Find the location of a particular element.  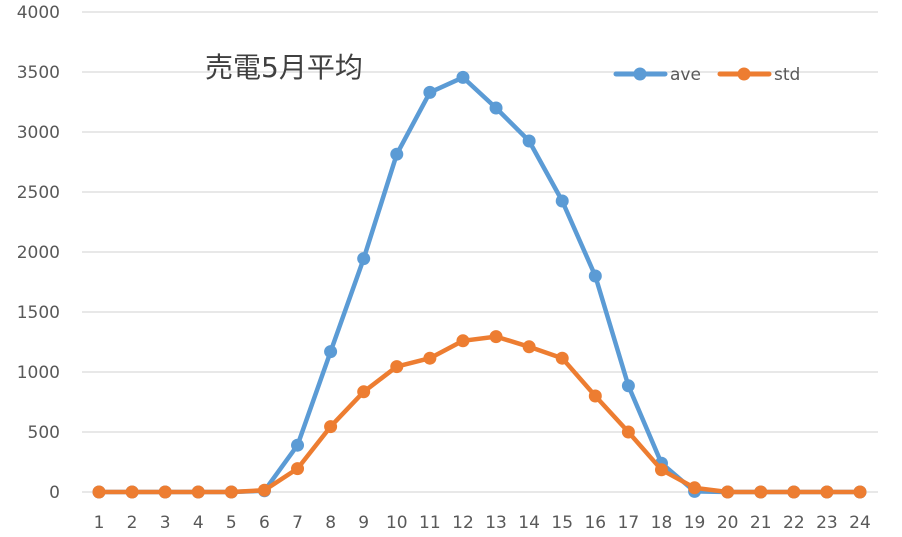

x-tick-label: 6 is located at coordinates (264, 523).